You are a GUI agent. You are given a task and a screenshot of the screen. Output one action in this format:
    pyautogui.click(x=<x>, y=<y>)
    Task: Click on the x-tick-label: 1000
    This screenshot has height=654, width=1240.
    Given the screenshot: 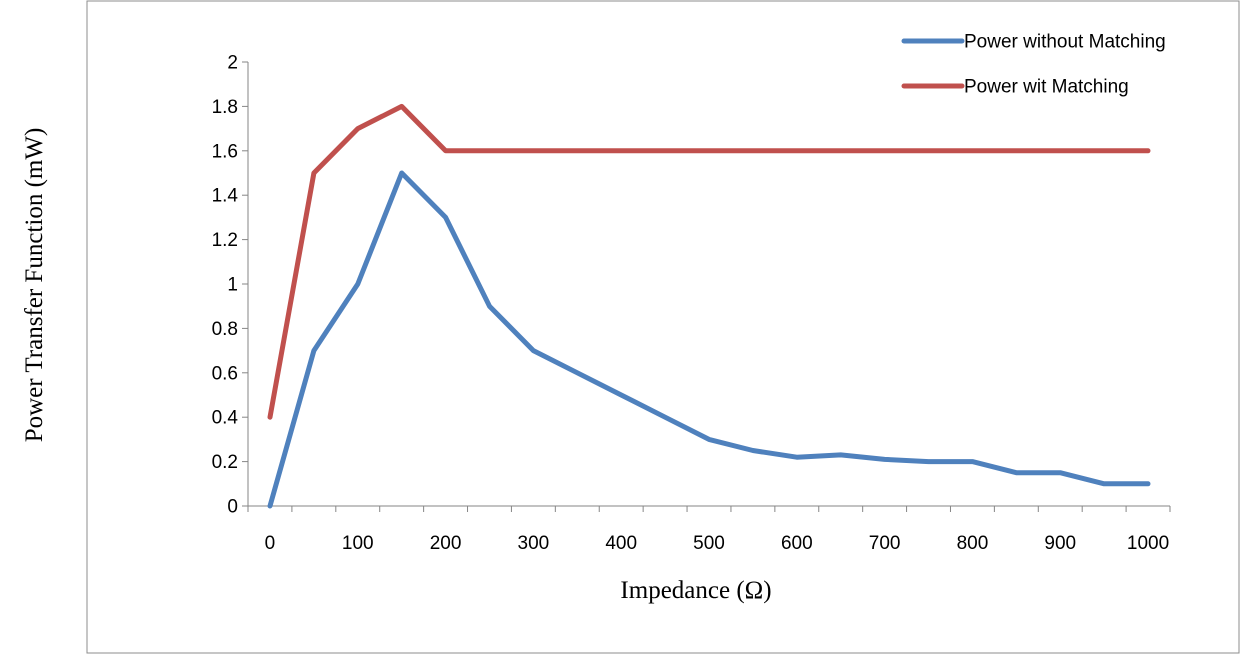 What is the action you would take?
    pyautogui.click(x=1148, y=543)
    